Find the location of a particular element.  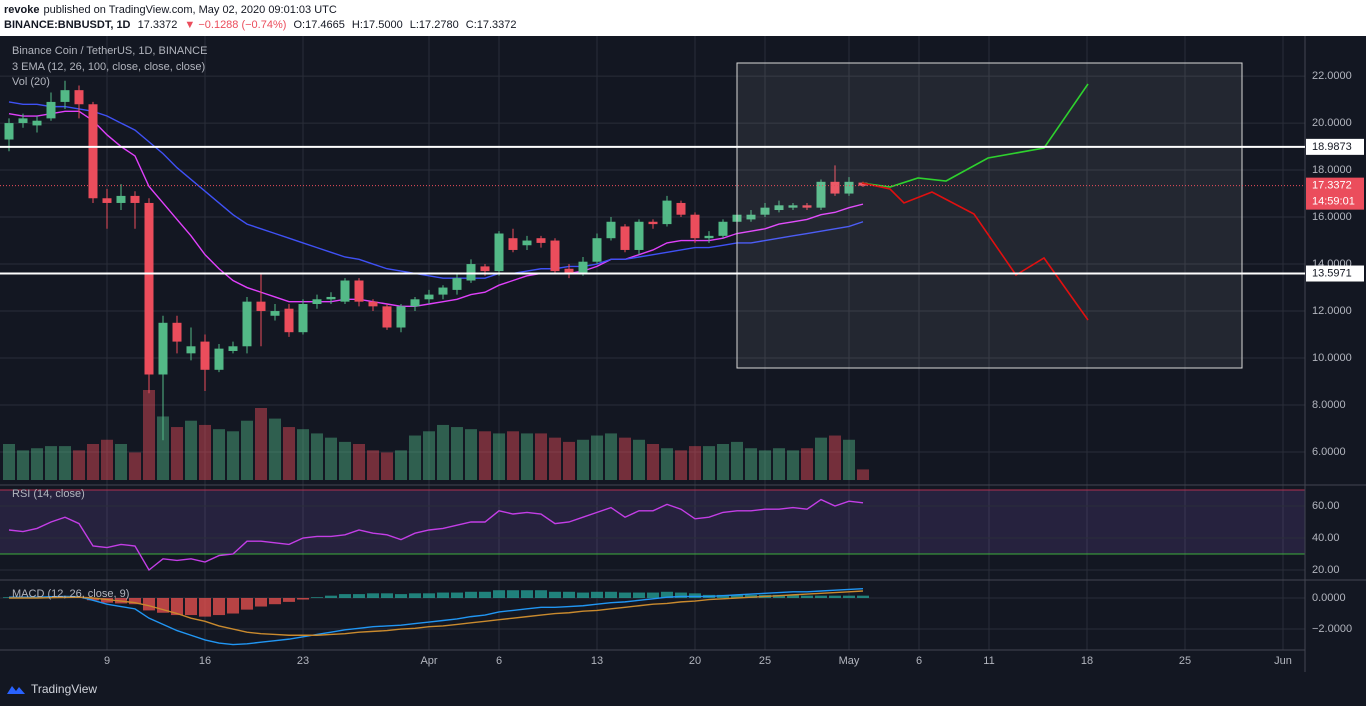

x-tick-label: 18 is located at coordinates (1087, 661).